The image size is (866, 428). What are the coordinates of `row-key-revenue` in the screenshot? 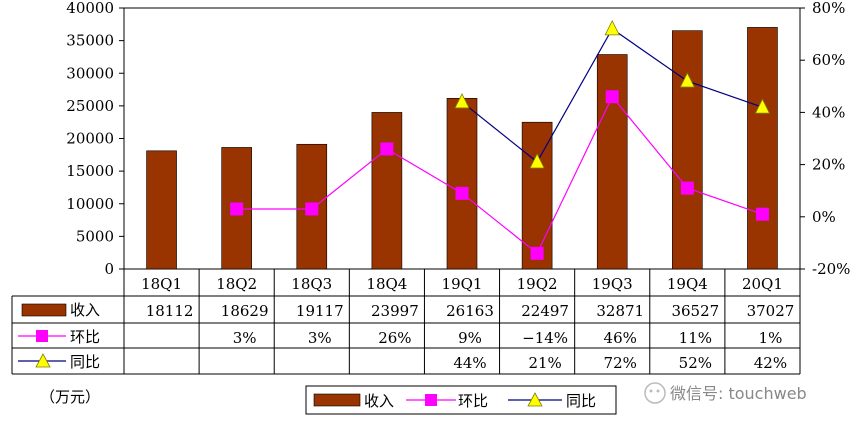 It's located at (44, 310).